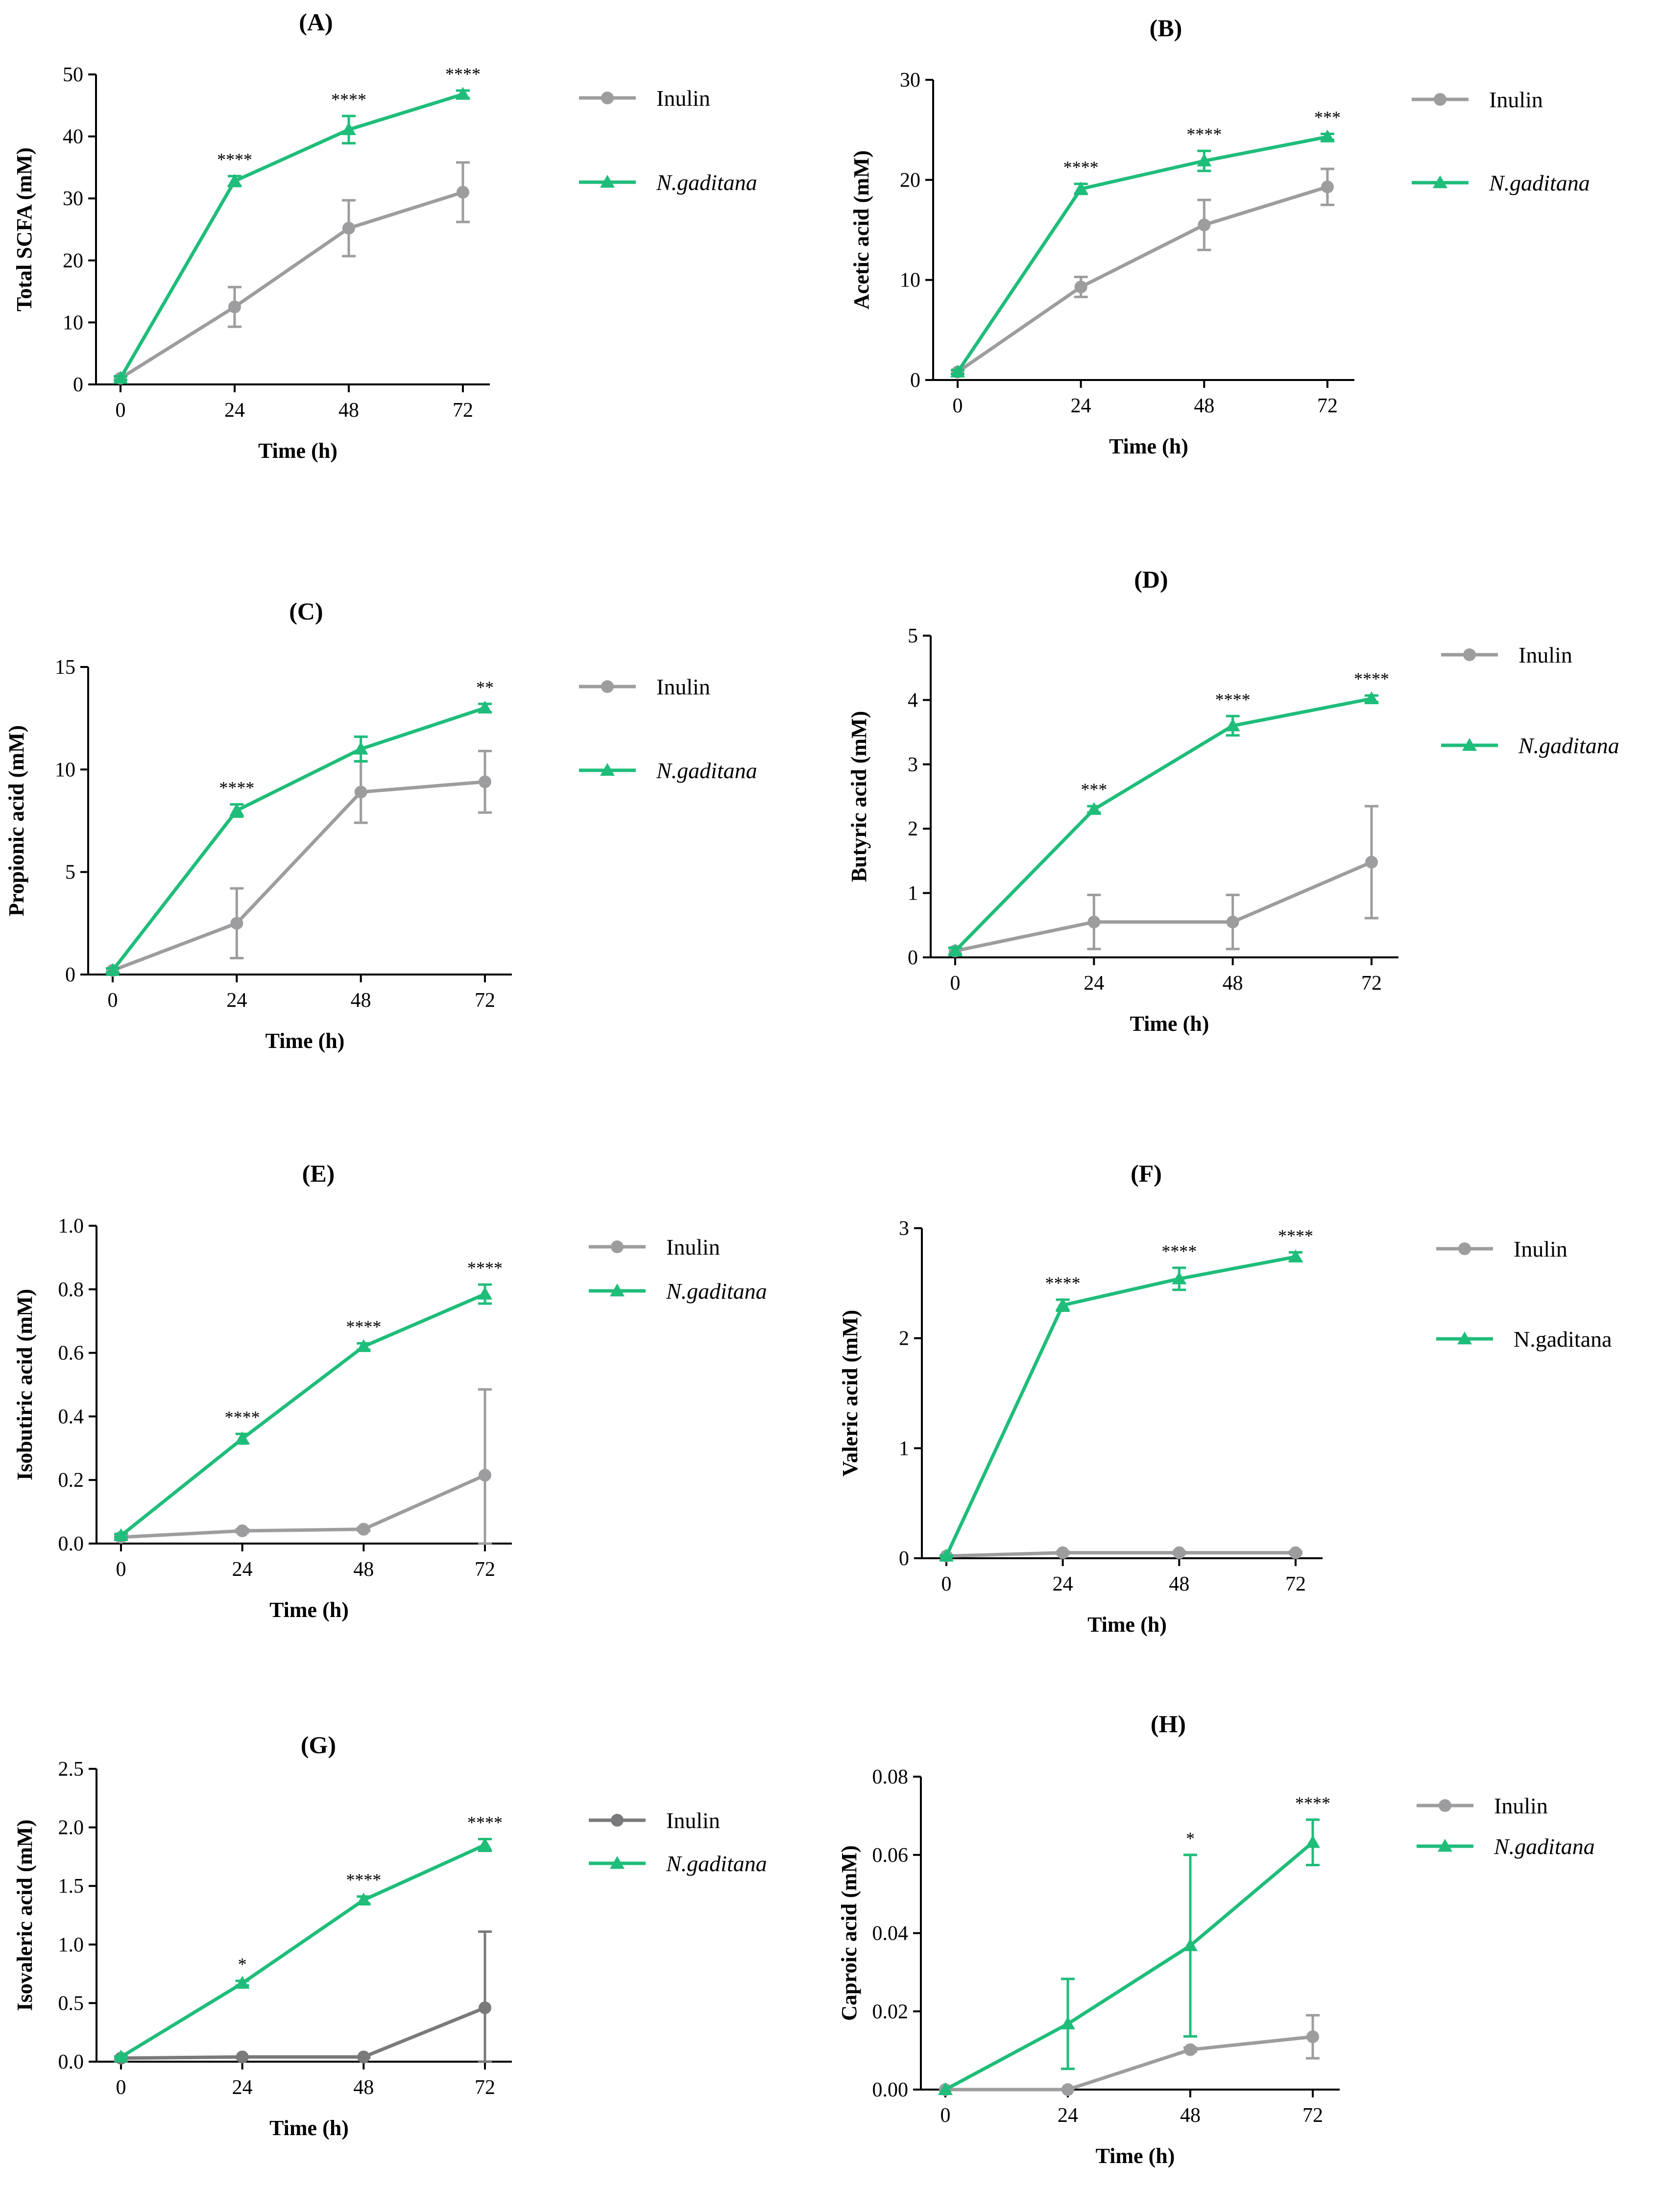  I want to click on y-axis-title: Total SCFA (mM), so click(24, 229).